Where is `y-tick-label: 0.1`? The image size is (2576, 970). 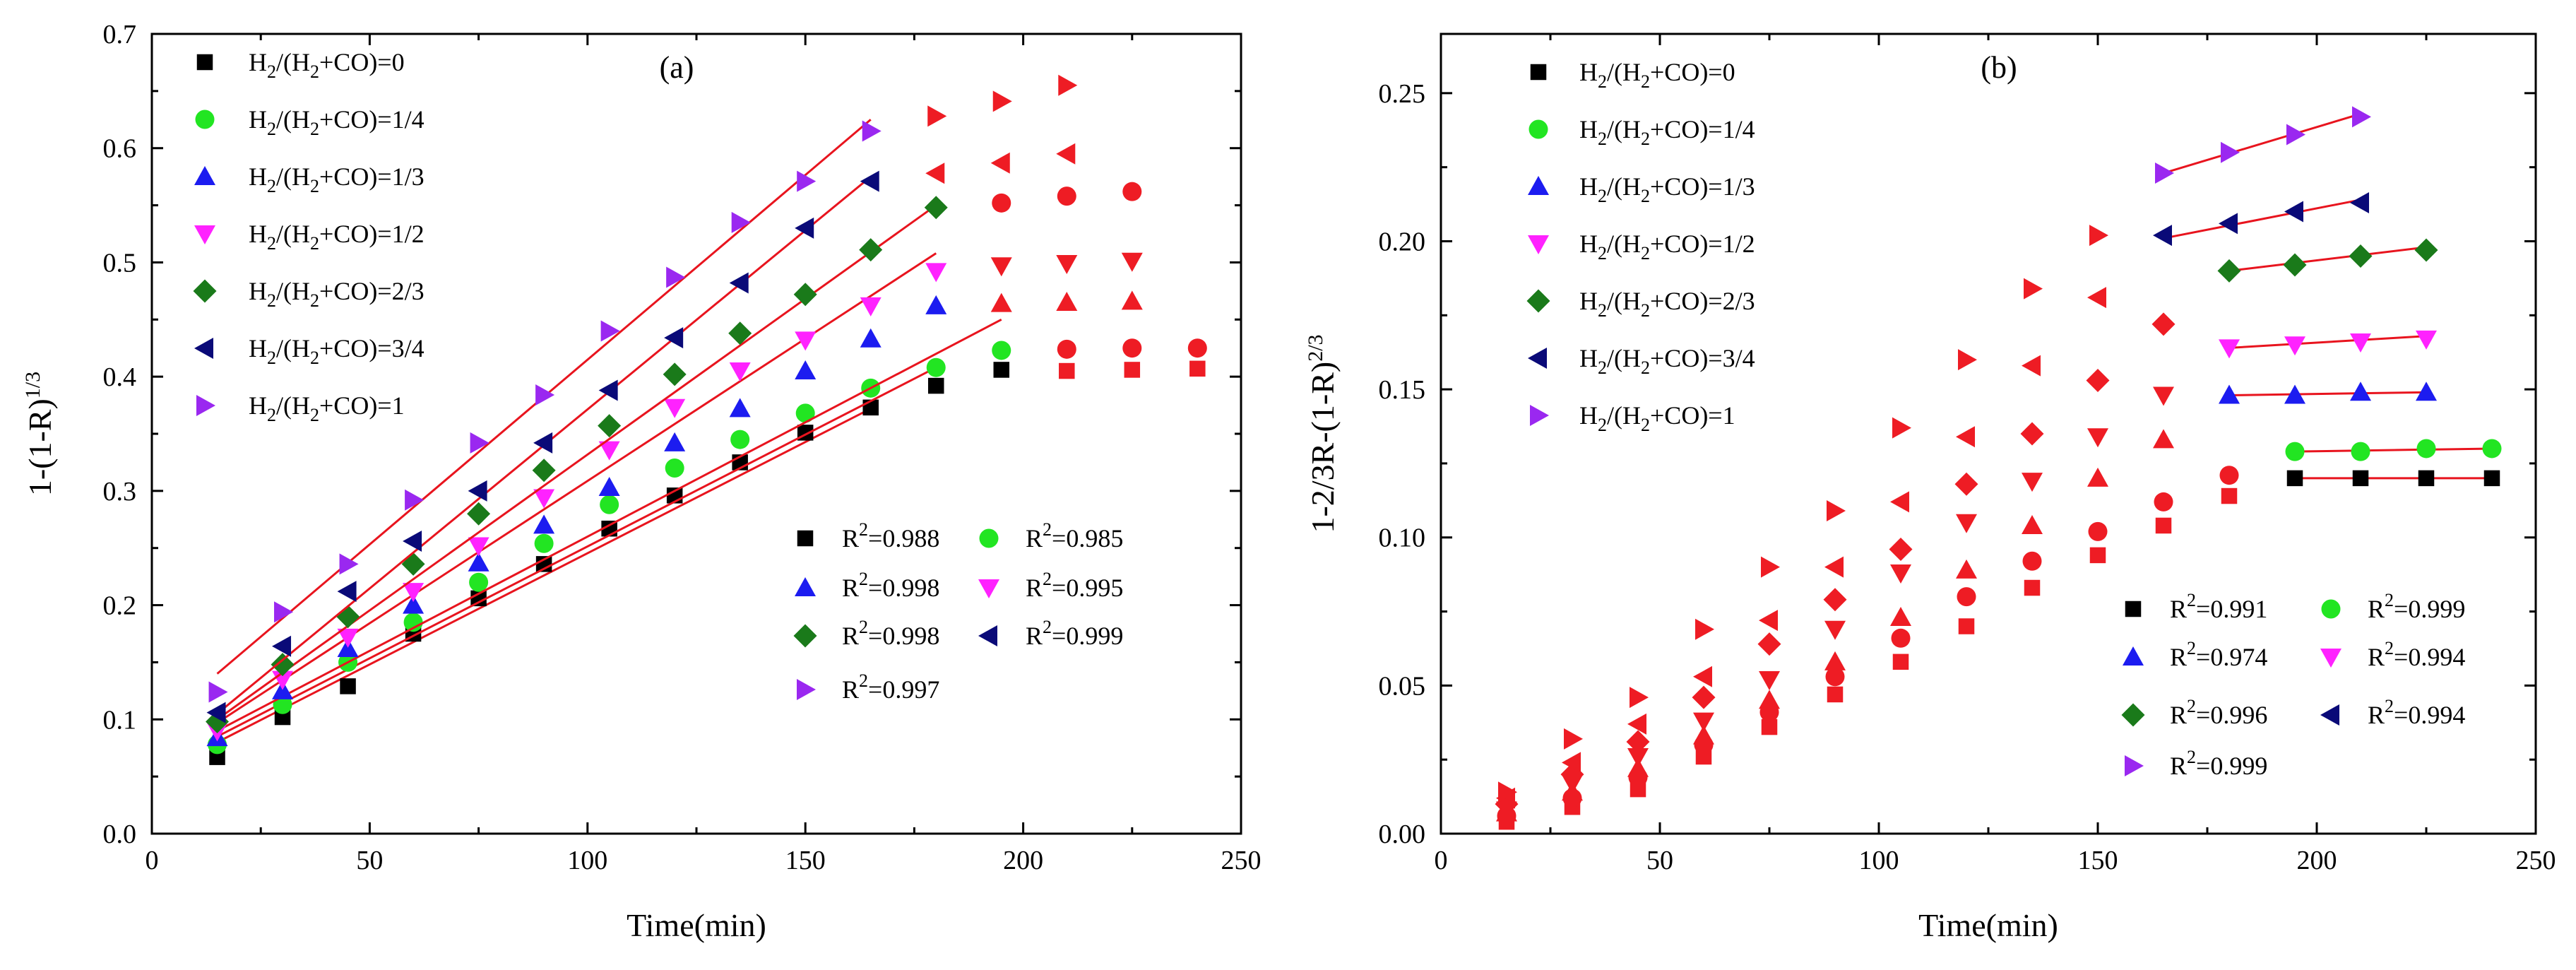
y-tick-label: 0.1 is located at coordinates (120, 720).